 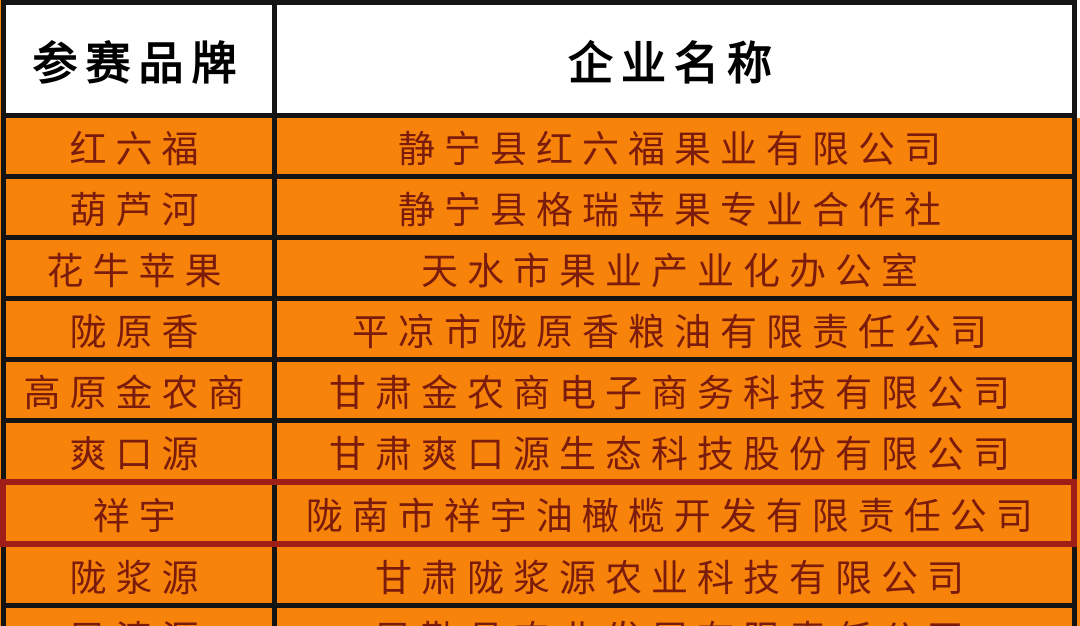 I want to click on table-row-highlighted: 祥宇 陇南市祥宇油橄榄开发有限责任公司, so click(x=538, y=513).